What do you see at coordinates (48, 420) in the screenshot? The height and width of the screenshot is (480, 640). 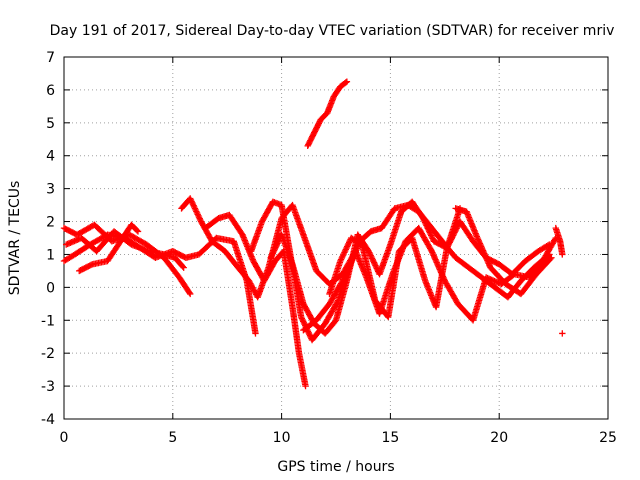 I see `y-tick-label: -4` at bounding box center [48, 420].